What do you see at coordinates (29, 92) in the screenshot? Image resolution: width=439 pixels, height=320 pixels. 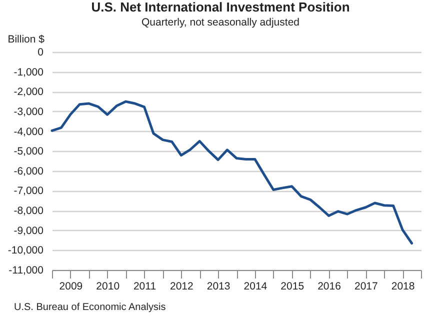 I see `y-tick-label: -2,000` at bounding box center [29, 92].